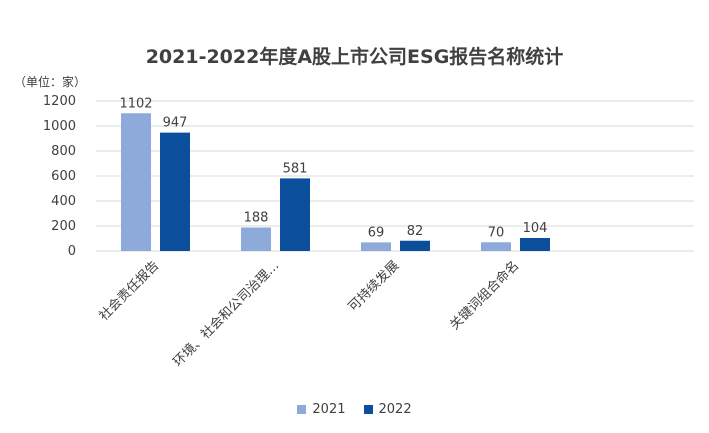  I want to click on y-tick-label: 1000, so click(59, 126).